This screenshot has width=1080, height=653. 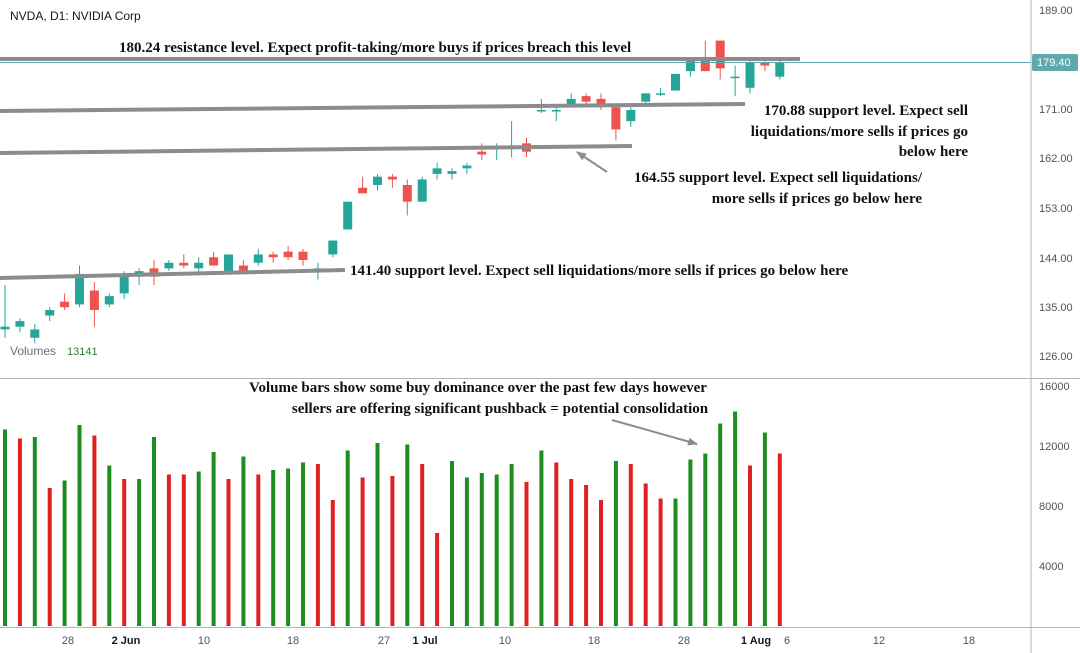 What do you see at coordinates (518, 641) in the screenshot?
I see `time-axis: 28 2 Jun 10 18 27 1 Jul 10 18 28 1 Aug 6 12 18` at bounding box center [518, 641].